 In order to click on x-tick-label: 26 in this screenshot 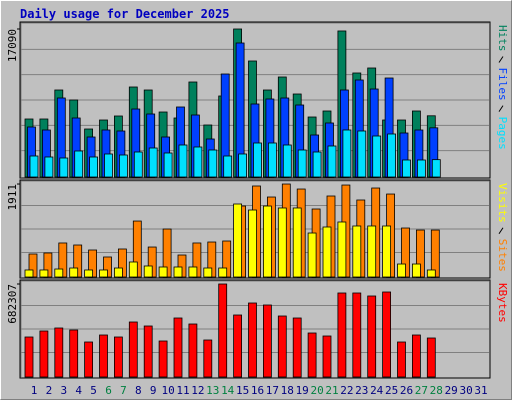, I will do `click(406, 390)`.